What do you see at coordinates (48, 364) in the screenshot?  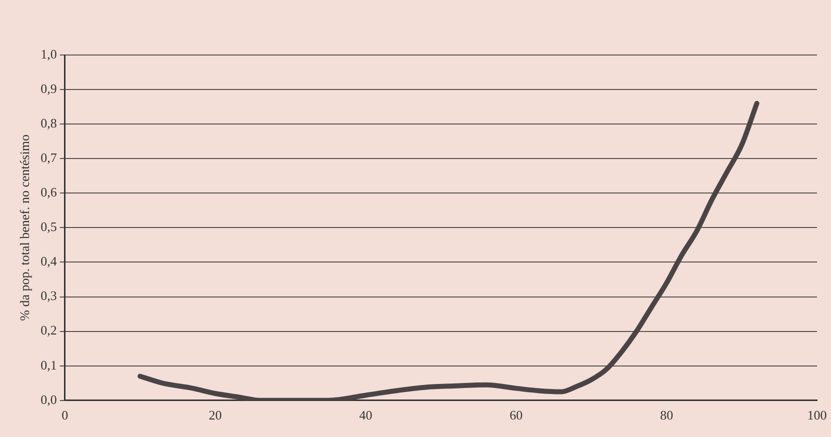 I see `y-tick-label: 0,1` at bounding box center [48, 364].